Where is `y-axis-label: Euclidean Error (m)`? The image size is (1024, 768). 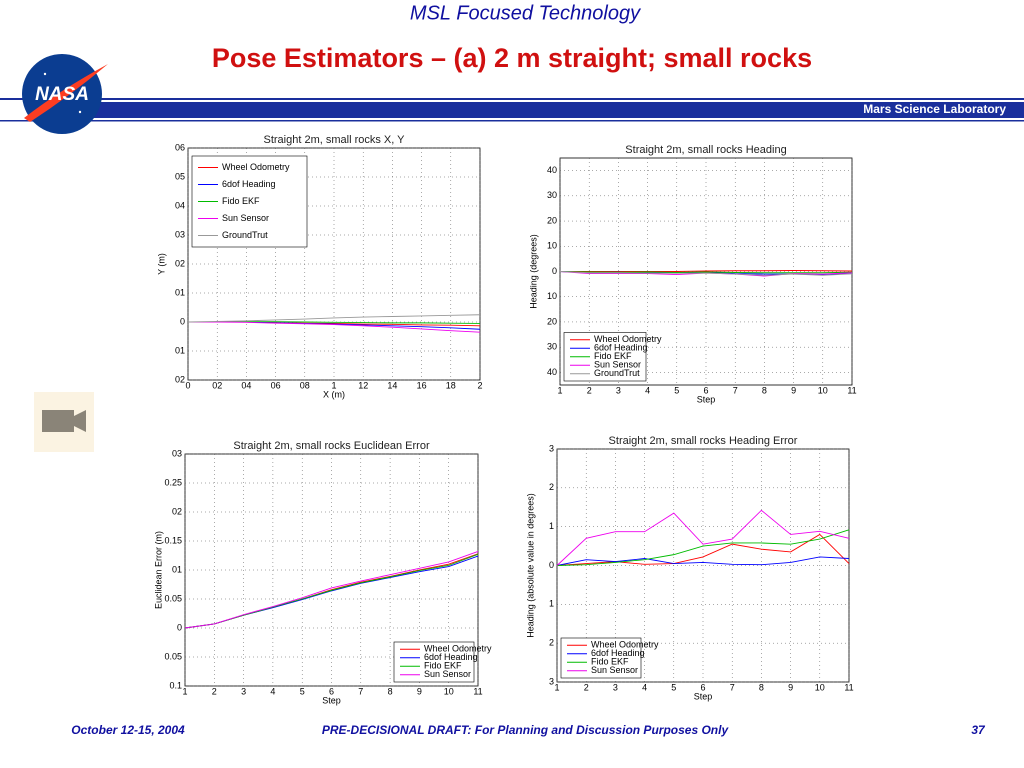 y-axis-label: Euclidean Error (m) is located at coordinates (158, 570).